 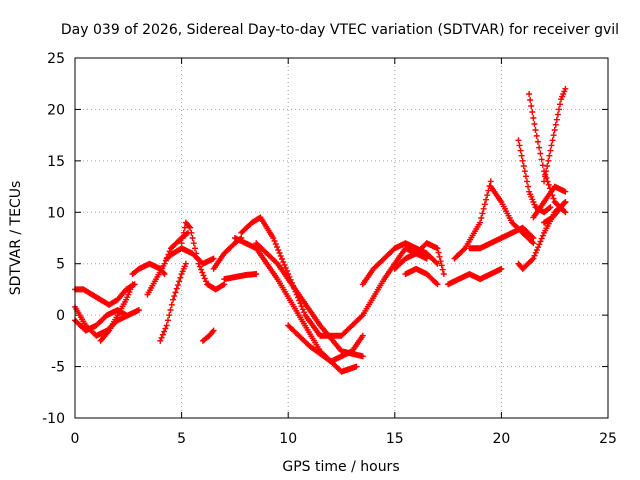 I want to click on x-tick-label: 15, so click(x=395, y=439).